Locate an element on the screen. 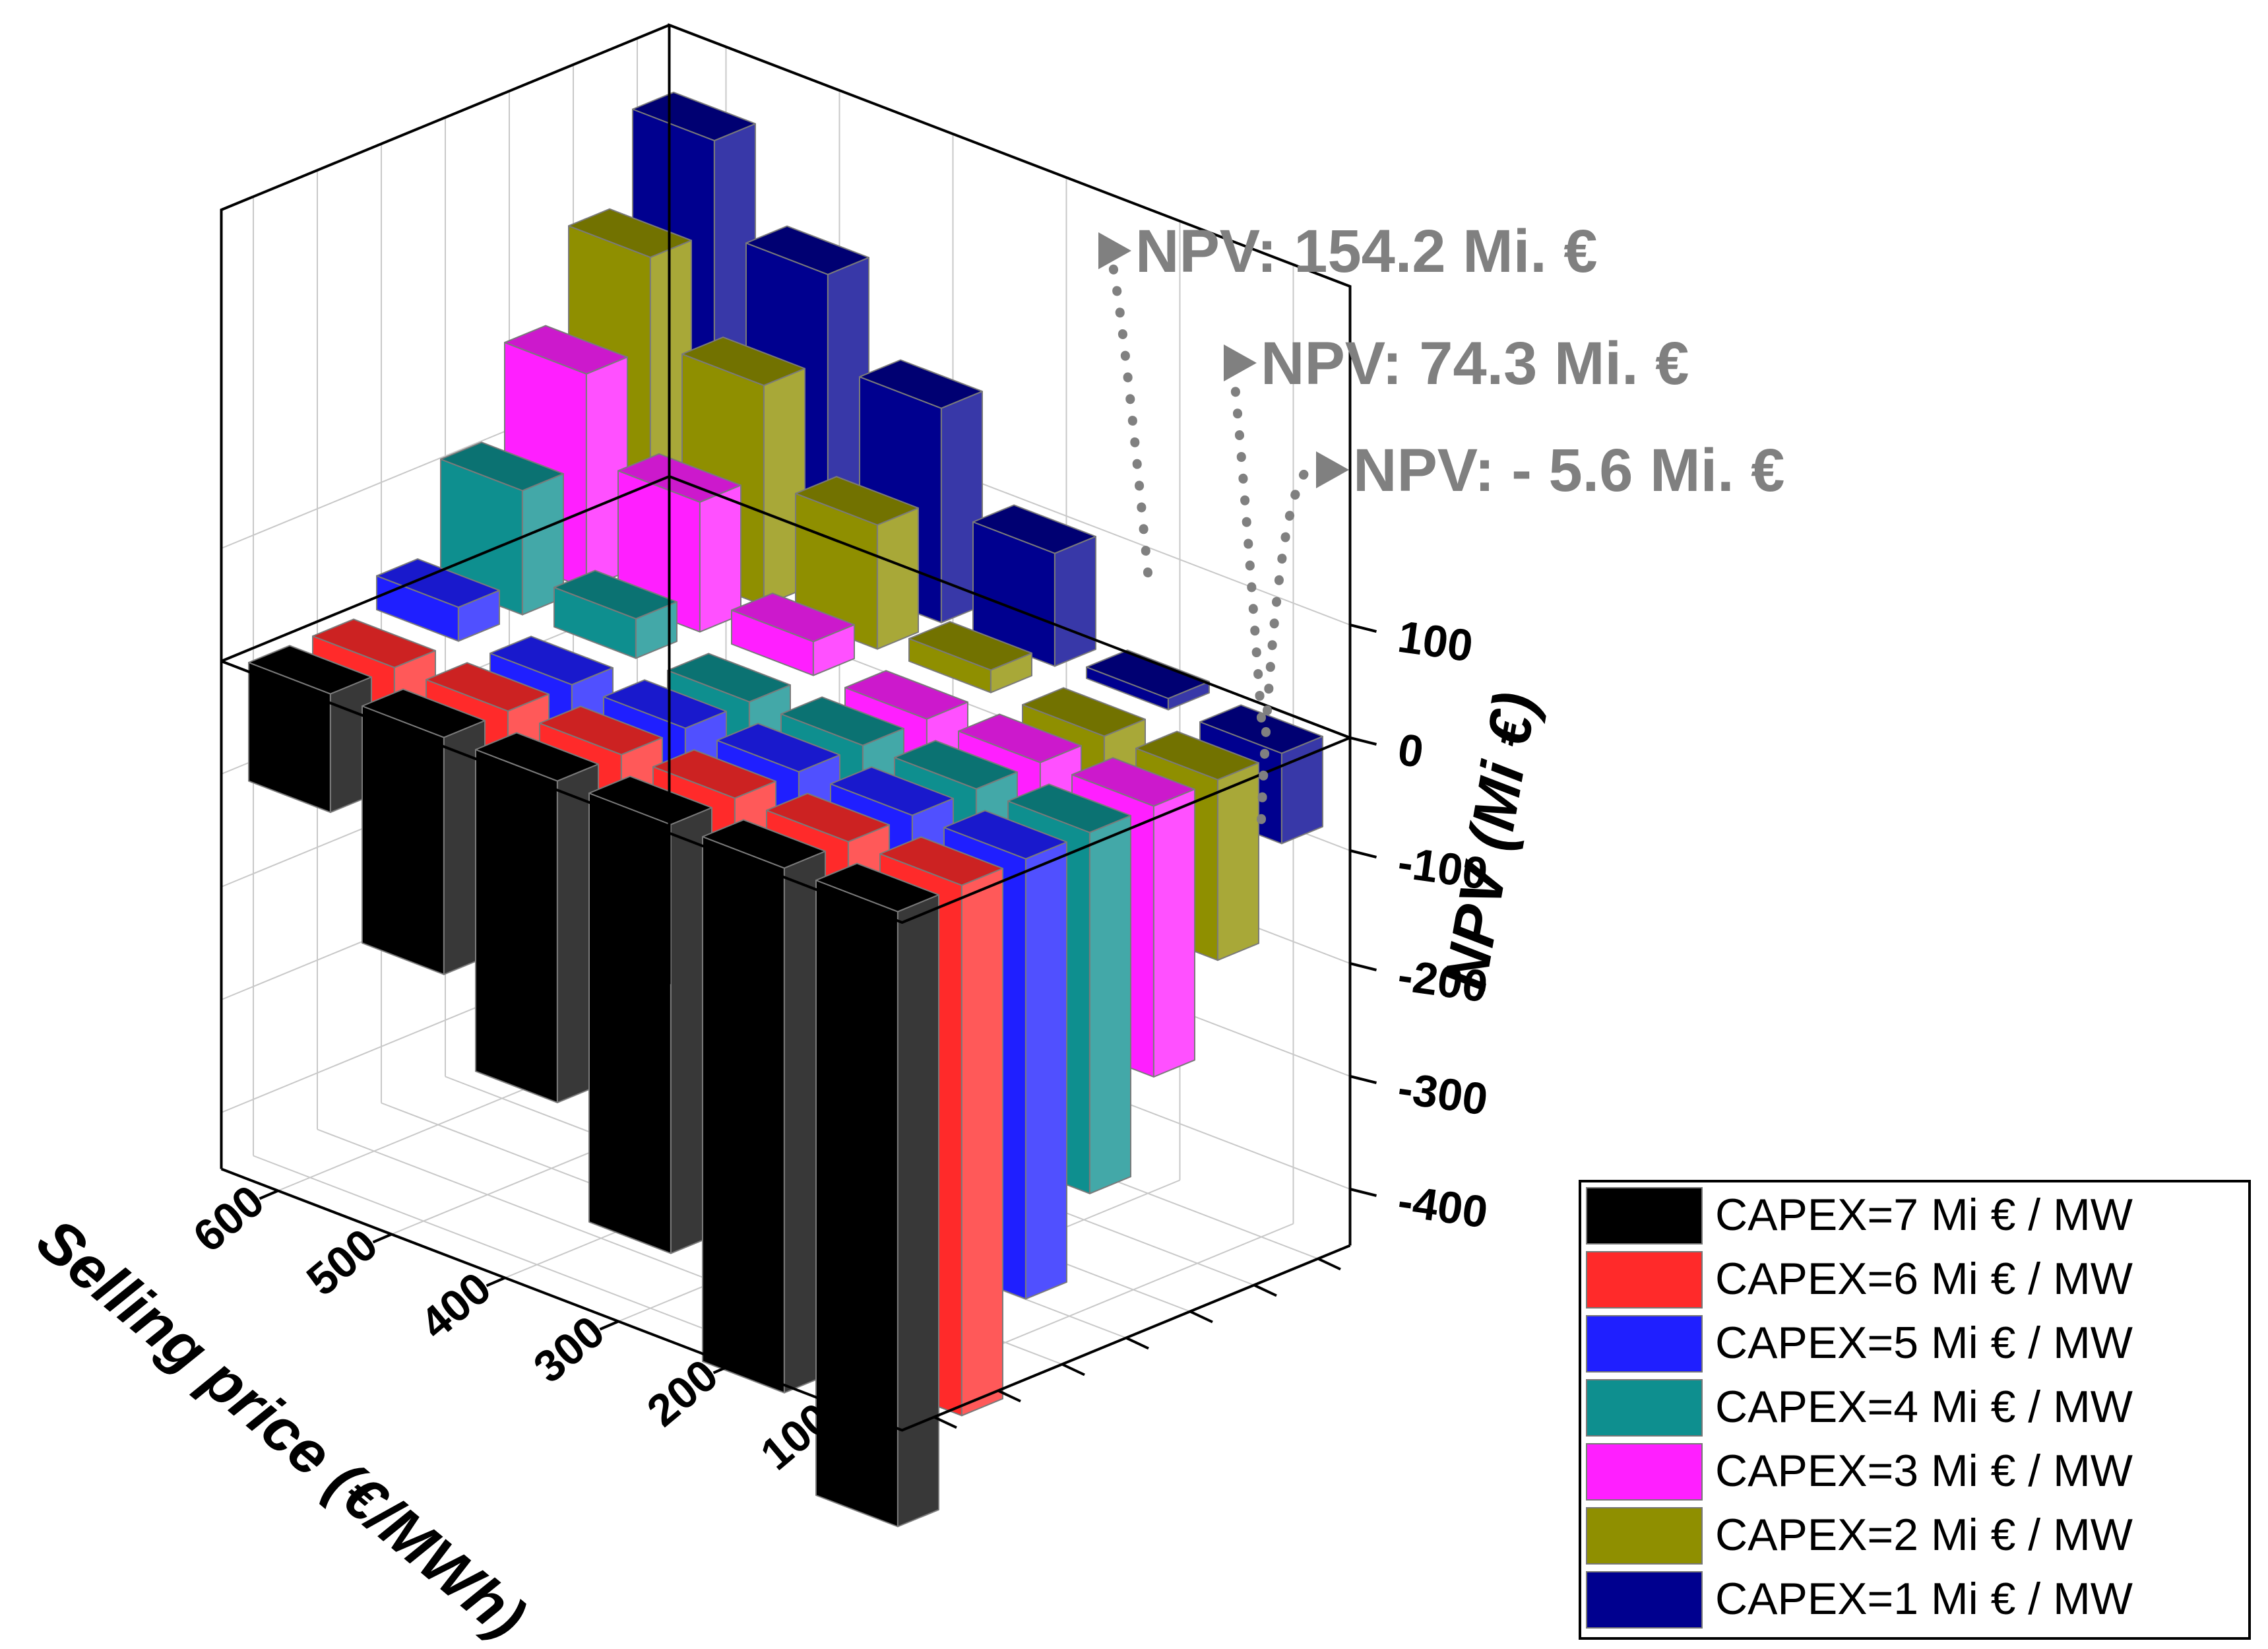 This screenshot has width=2268, height=1649. legend-label: CAPEX=7 Mi € / MW is located at coordinates (1924, 1215).